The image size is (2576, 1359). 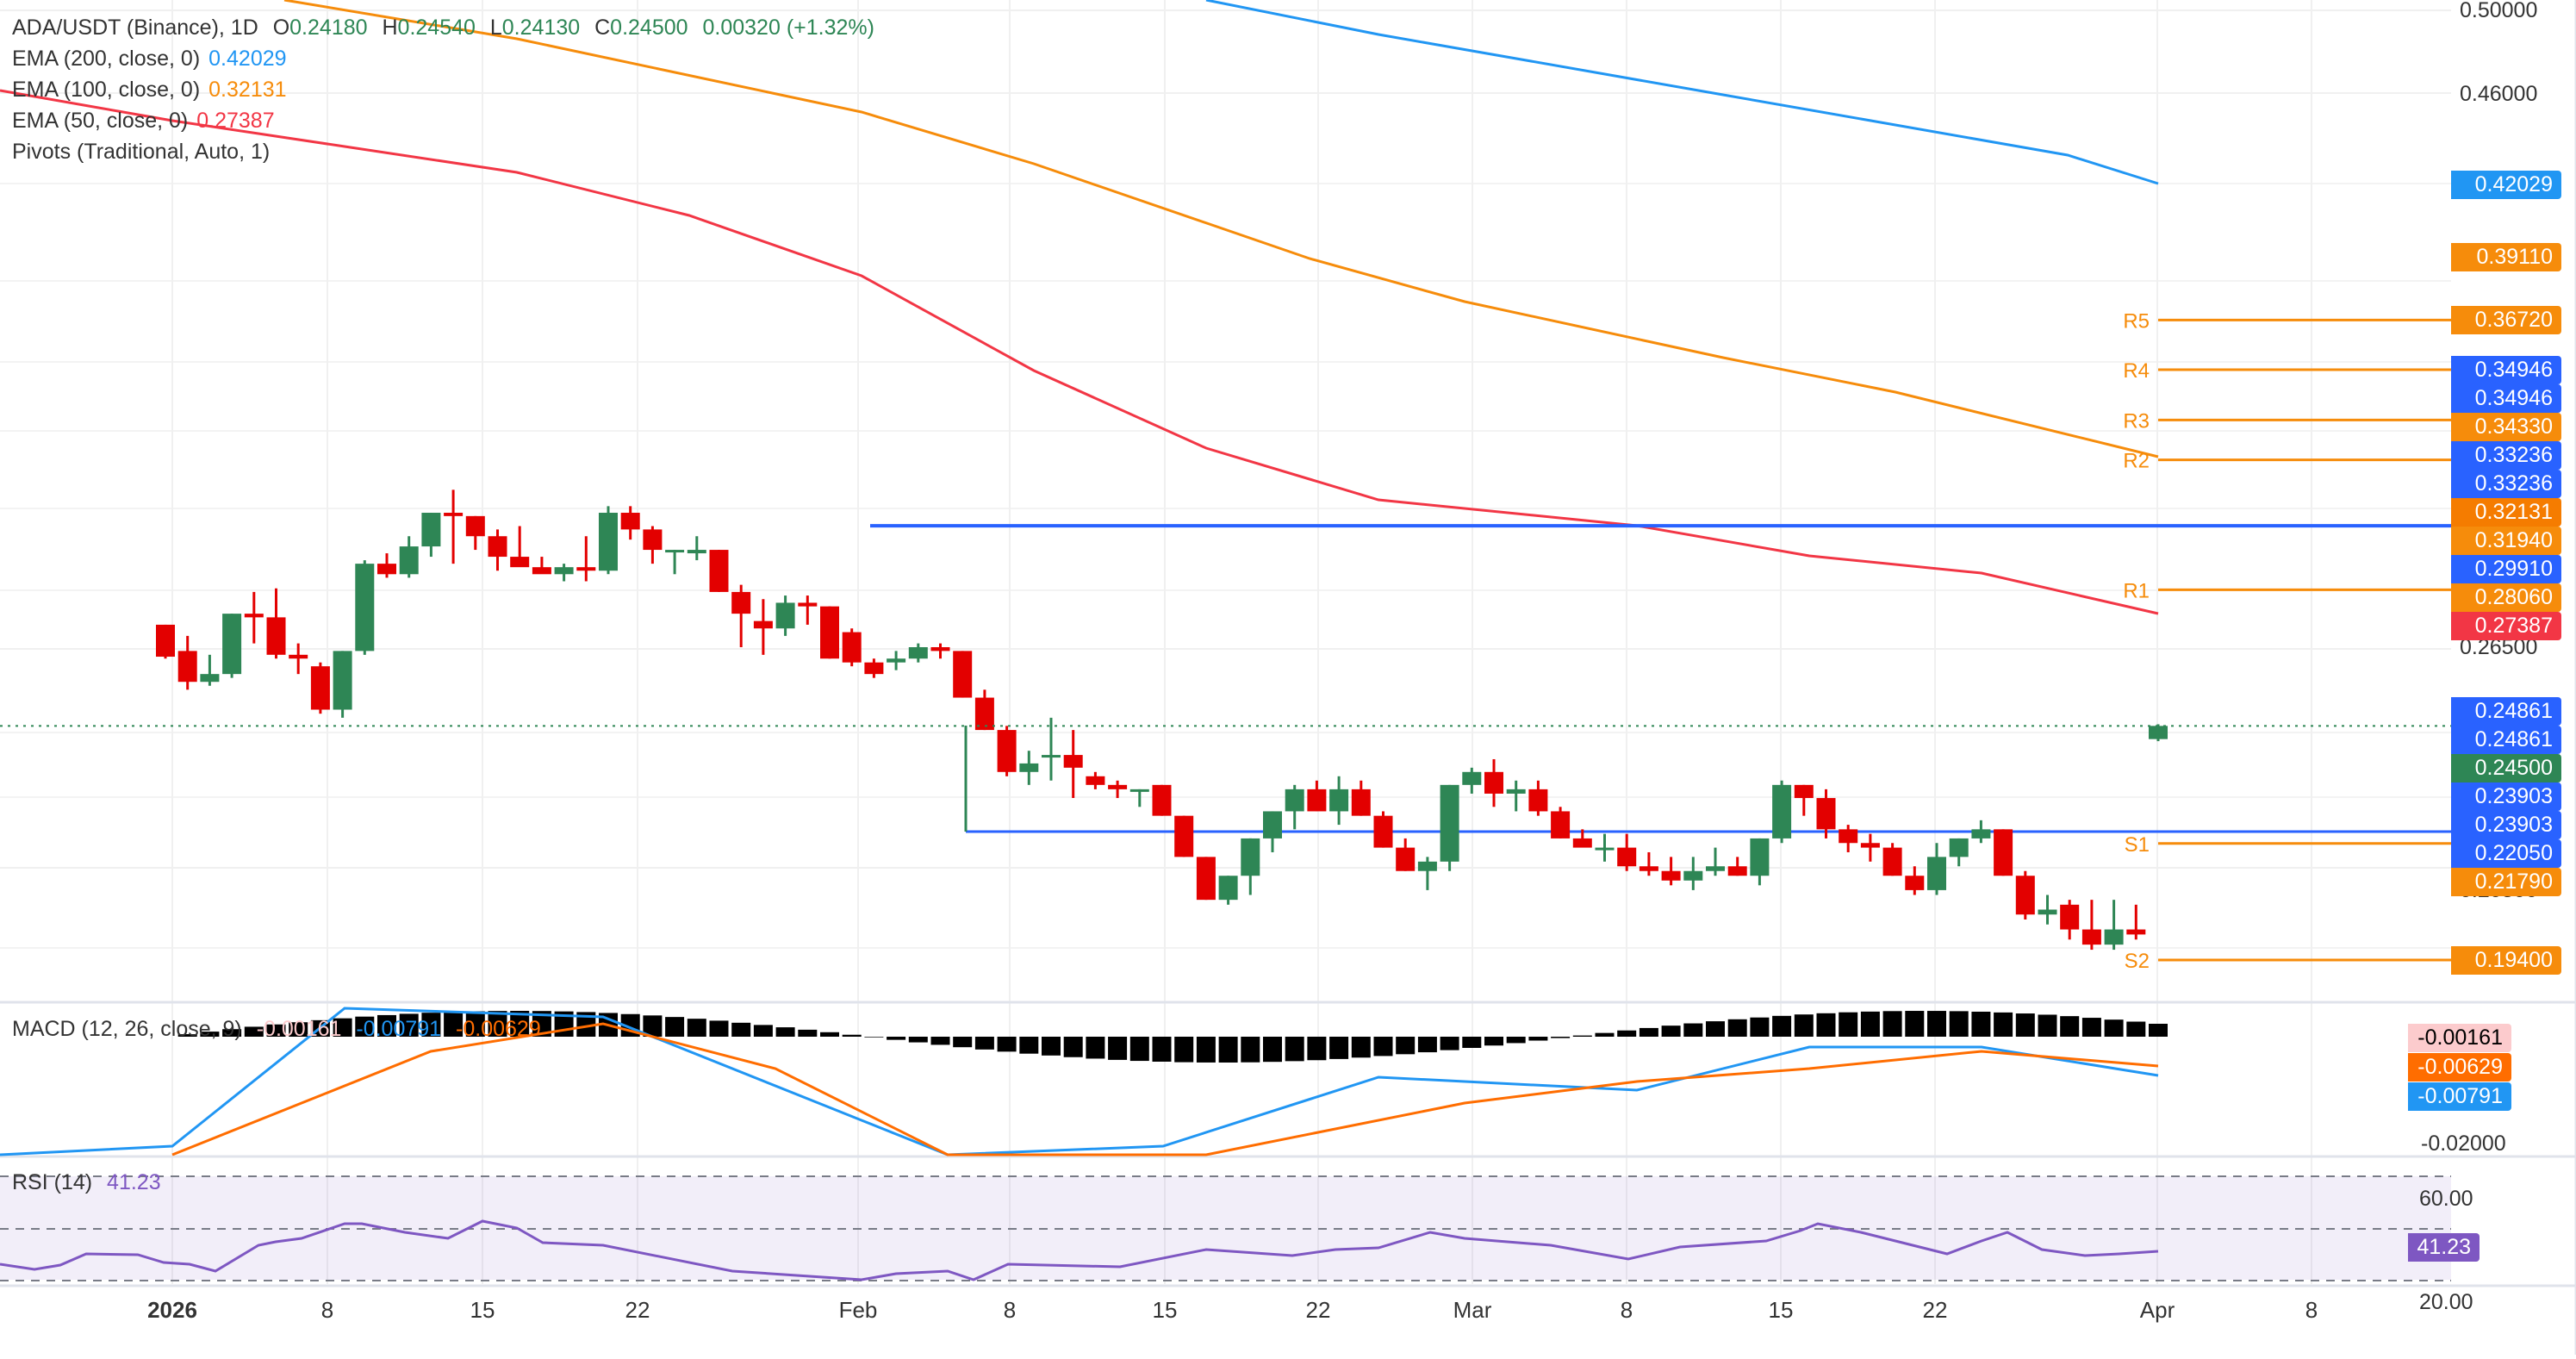 I want to click on price-badge: 0.19400, so click(x=2506, y=961).